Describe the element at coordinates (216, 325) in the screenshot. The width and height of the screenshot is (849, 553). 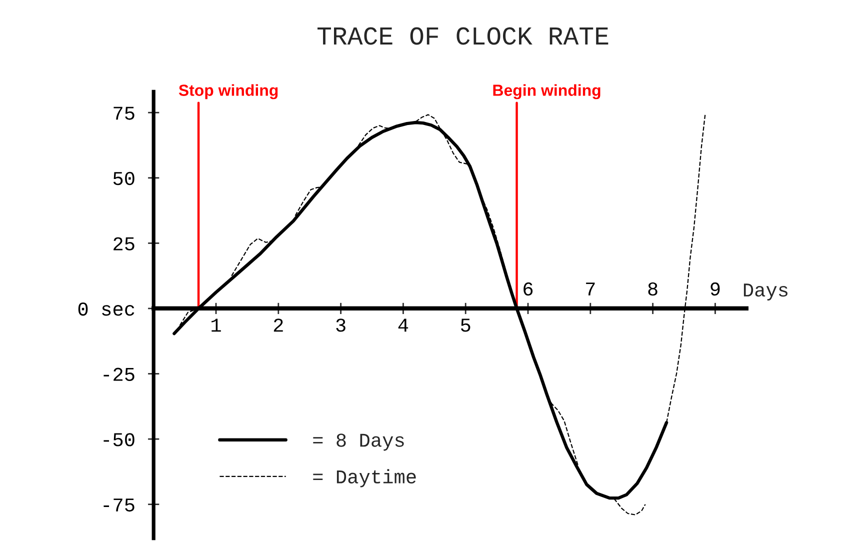
I see `x-tick-label: 1` at that location.